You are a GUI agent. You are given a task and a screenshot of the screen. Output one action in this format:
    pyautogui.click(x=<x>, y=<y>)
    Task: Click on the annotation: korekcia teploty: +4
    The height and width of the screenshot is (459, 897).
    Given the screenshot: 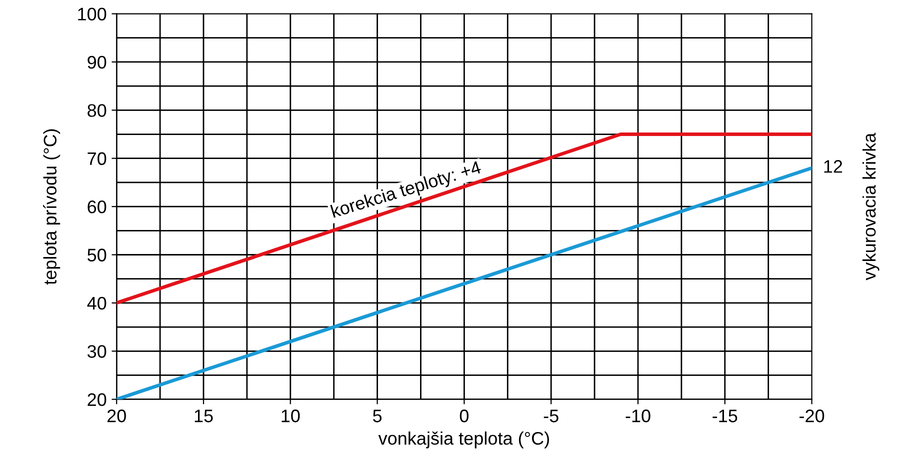 What is the action you would take?
    pyautogui.click(x=406, y=191)
    